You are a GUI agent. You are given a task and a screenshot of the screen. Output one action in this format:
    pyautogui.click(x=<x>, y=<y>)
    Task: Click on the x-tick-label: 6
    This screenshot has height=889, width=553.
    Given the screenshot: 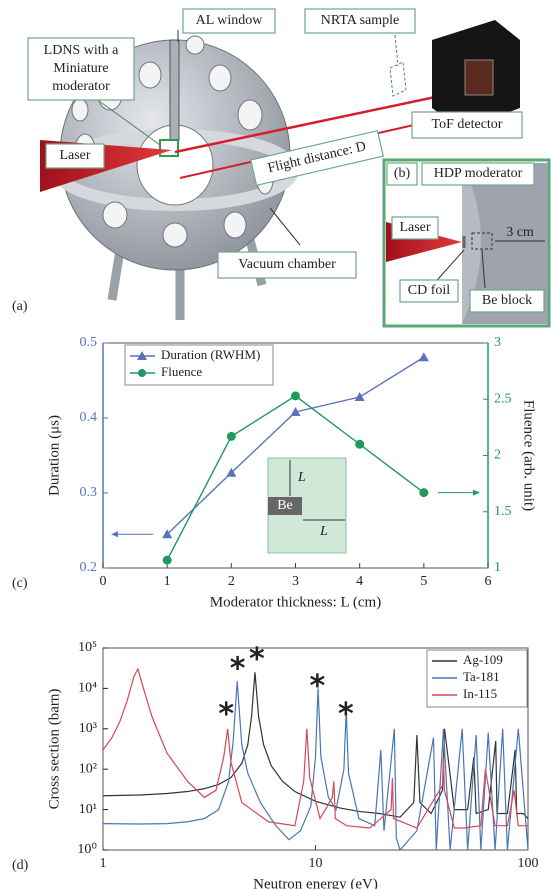 What is the action you would take?
    pyautogui.click(x=488, y=581)
    